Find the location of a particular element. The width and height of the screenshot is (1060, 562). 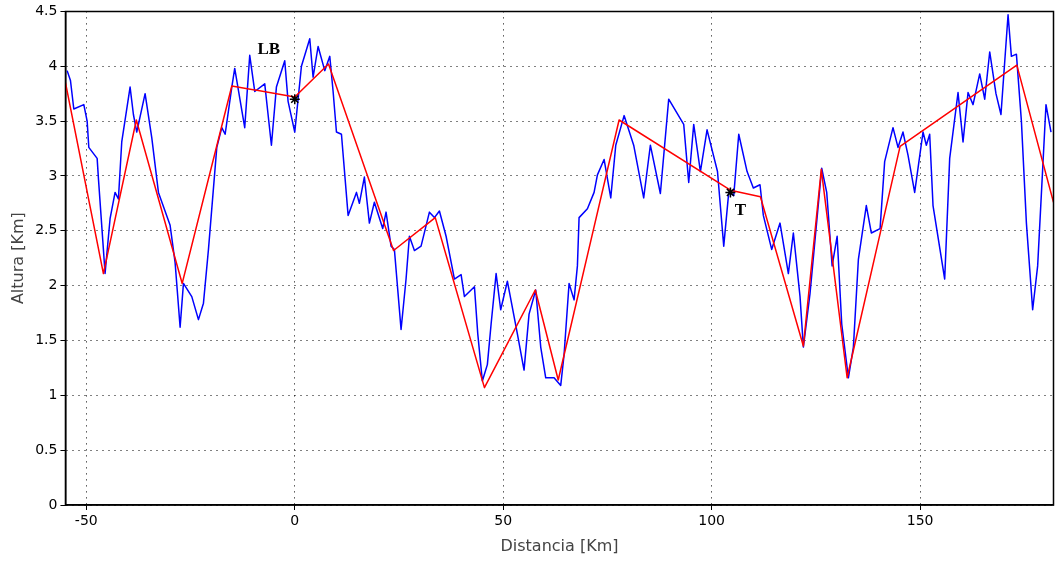

y-tick-label: 2 is located at coordinates (53, 284).